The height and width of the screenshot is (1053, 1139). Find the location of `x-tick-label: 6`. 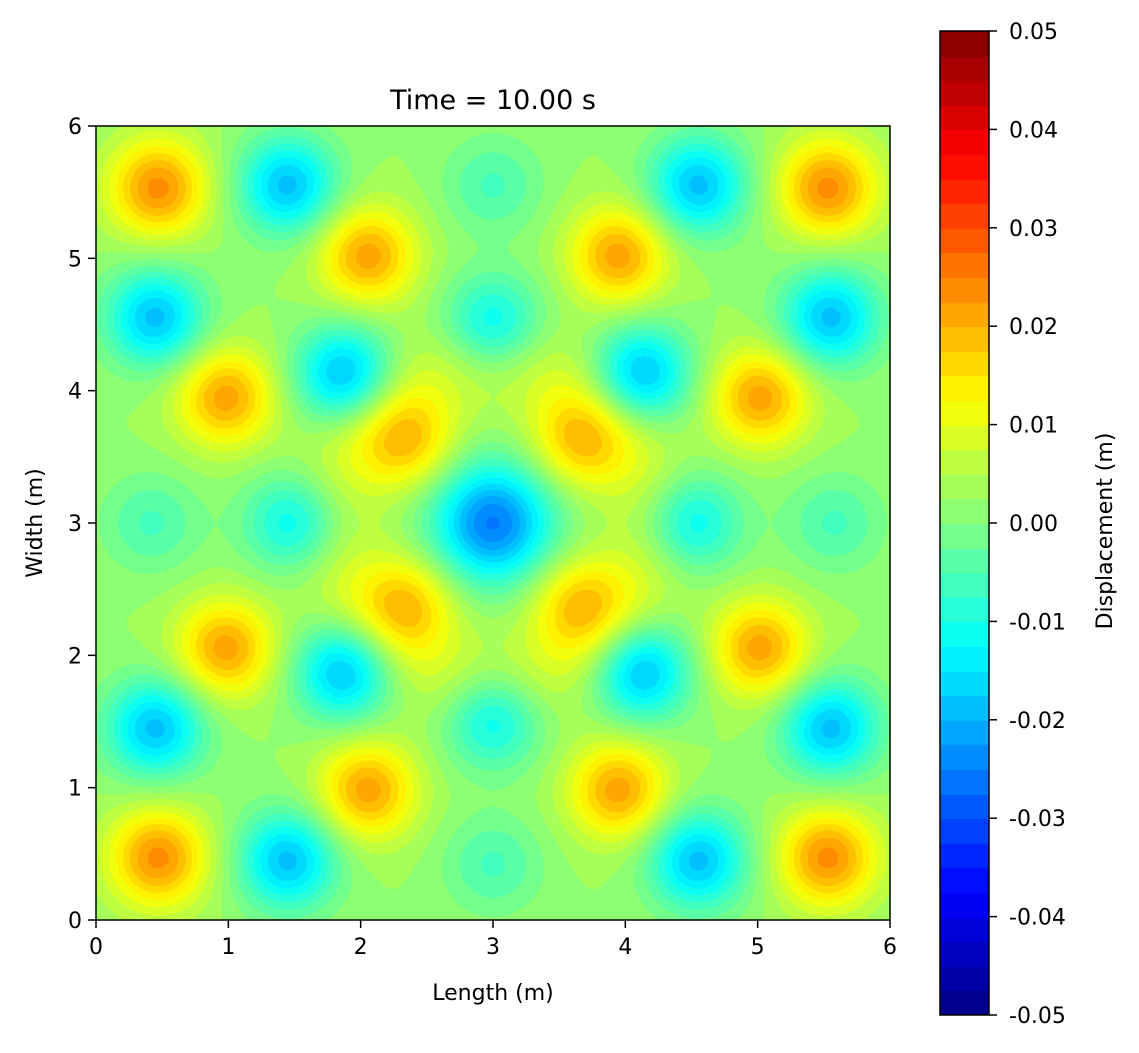

x-tick-label: 6 is located at coordinates (890, 947).